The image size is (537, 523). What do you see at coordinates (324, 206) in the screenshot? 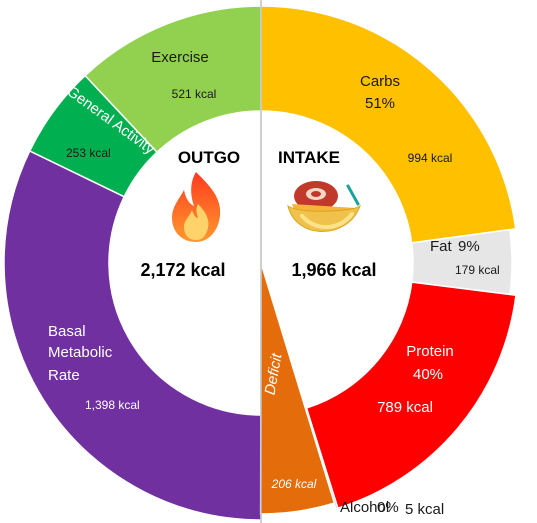
I see `food-bowl-icon` at bounding box center [324, 206].